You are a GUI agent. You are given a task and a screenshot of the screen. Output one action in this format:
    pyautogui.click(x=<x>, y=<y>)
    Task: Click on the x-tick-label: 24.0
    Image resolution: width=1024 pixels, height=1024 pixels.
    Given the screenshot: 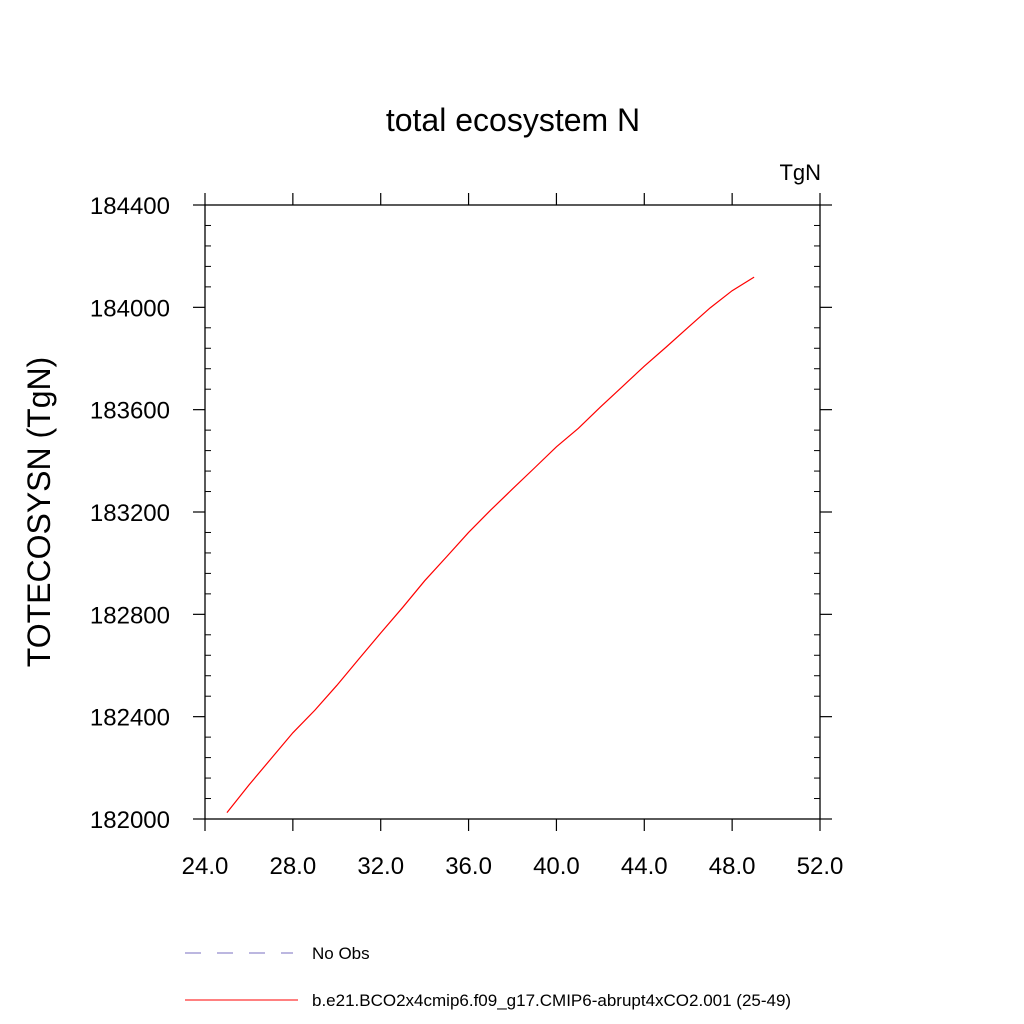 What is the action you would take?
    pyautogui.click(x=205, y=866)
    